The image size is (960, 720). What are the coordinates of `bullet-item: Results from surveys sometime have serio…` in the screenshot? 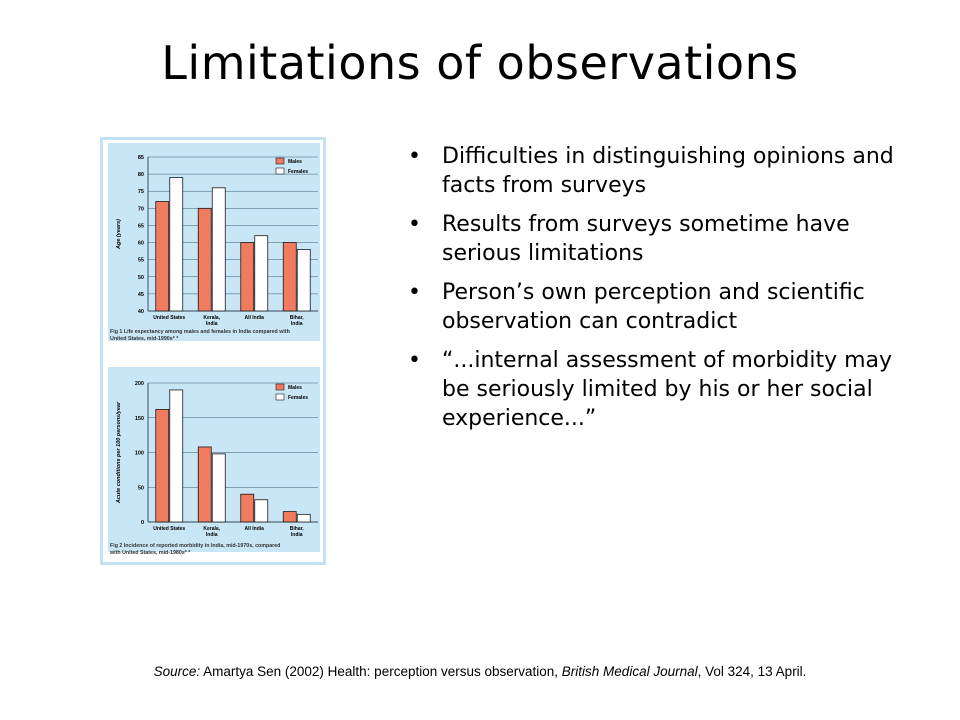 It's located at (660, 239).